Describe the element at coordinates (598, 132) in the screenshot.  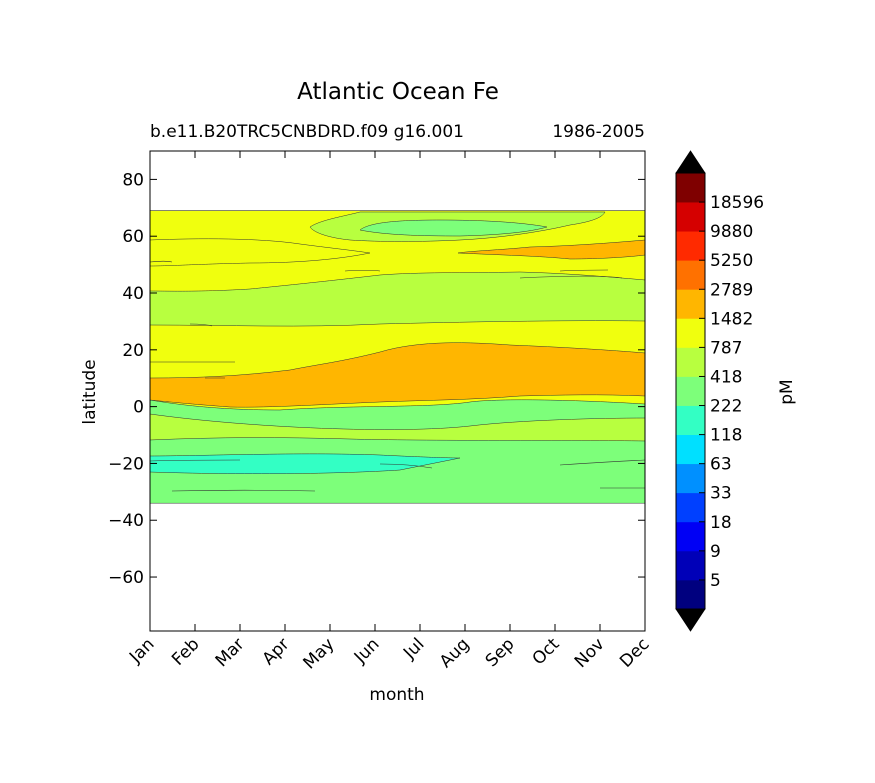
I see `chart-subtitle-right: 1986-2005` at that location.